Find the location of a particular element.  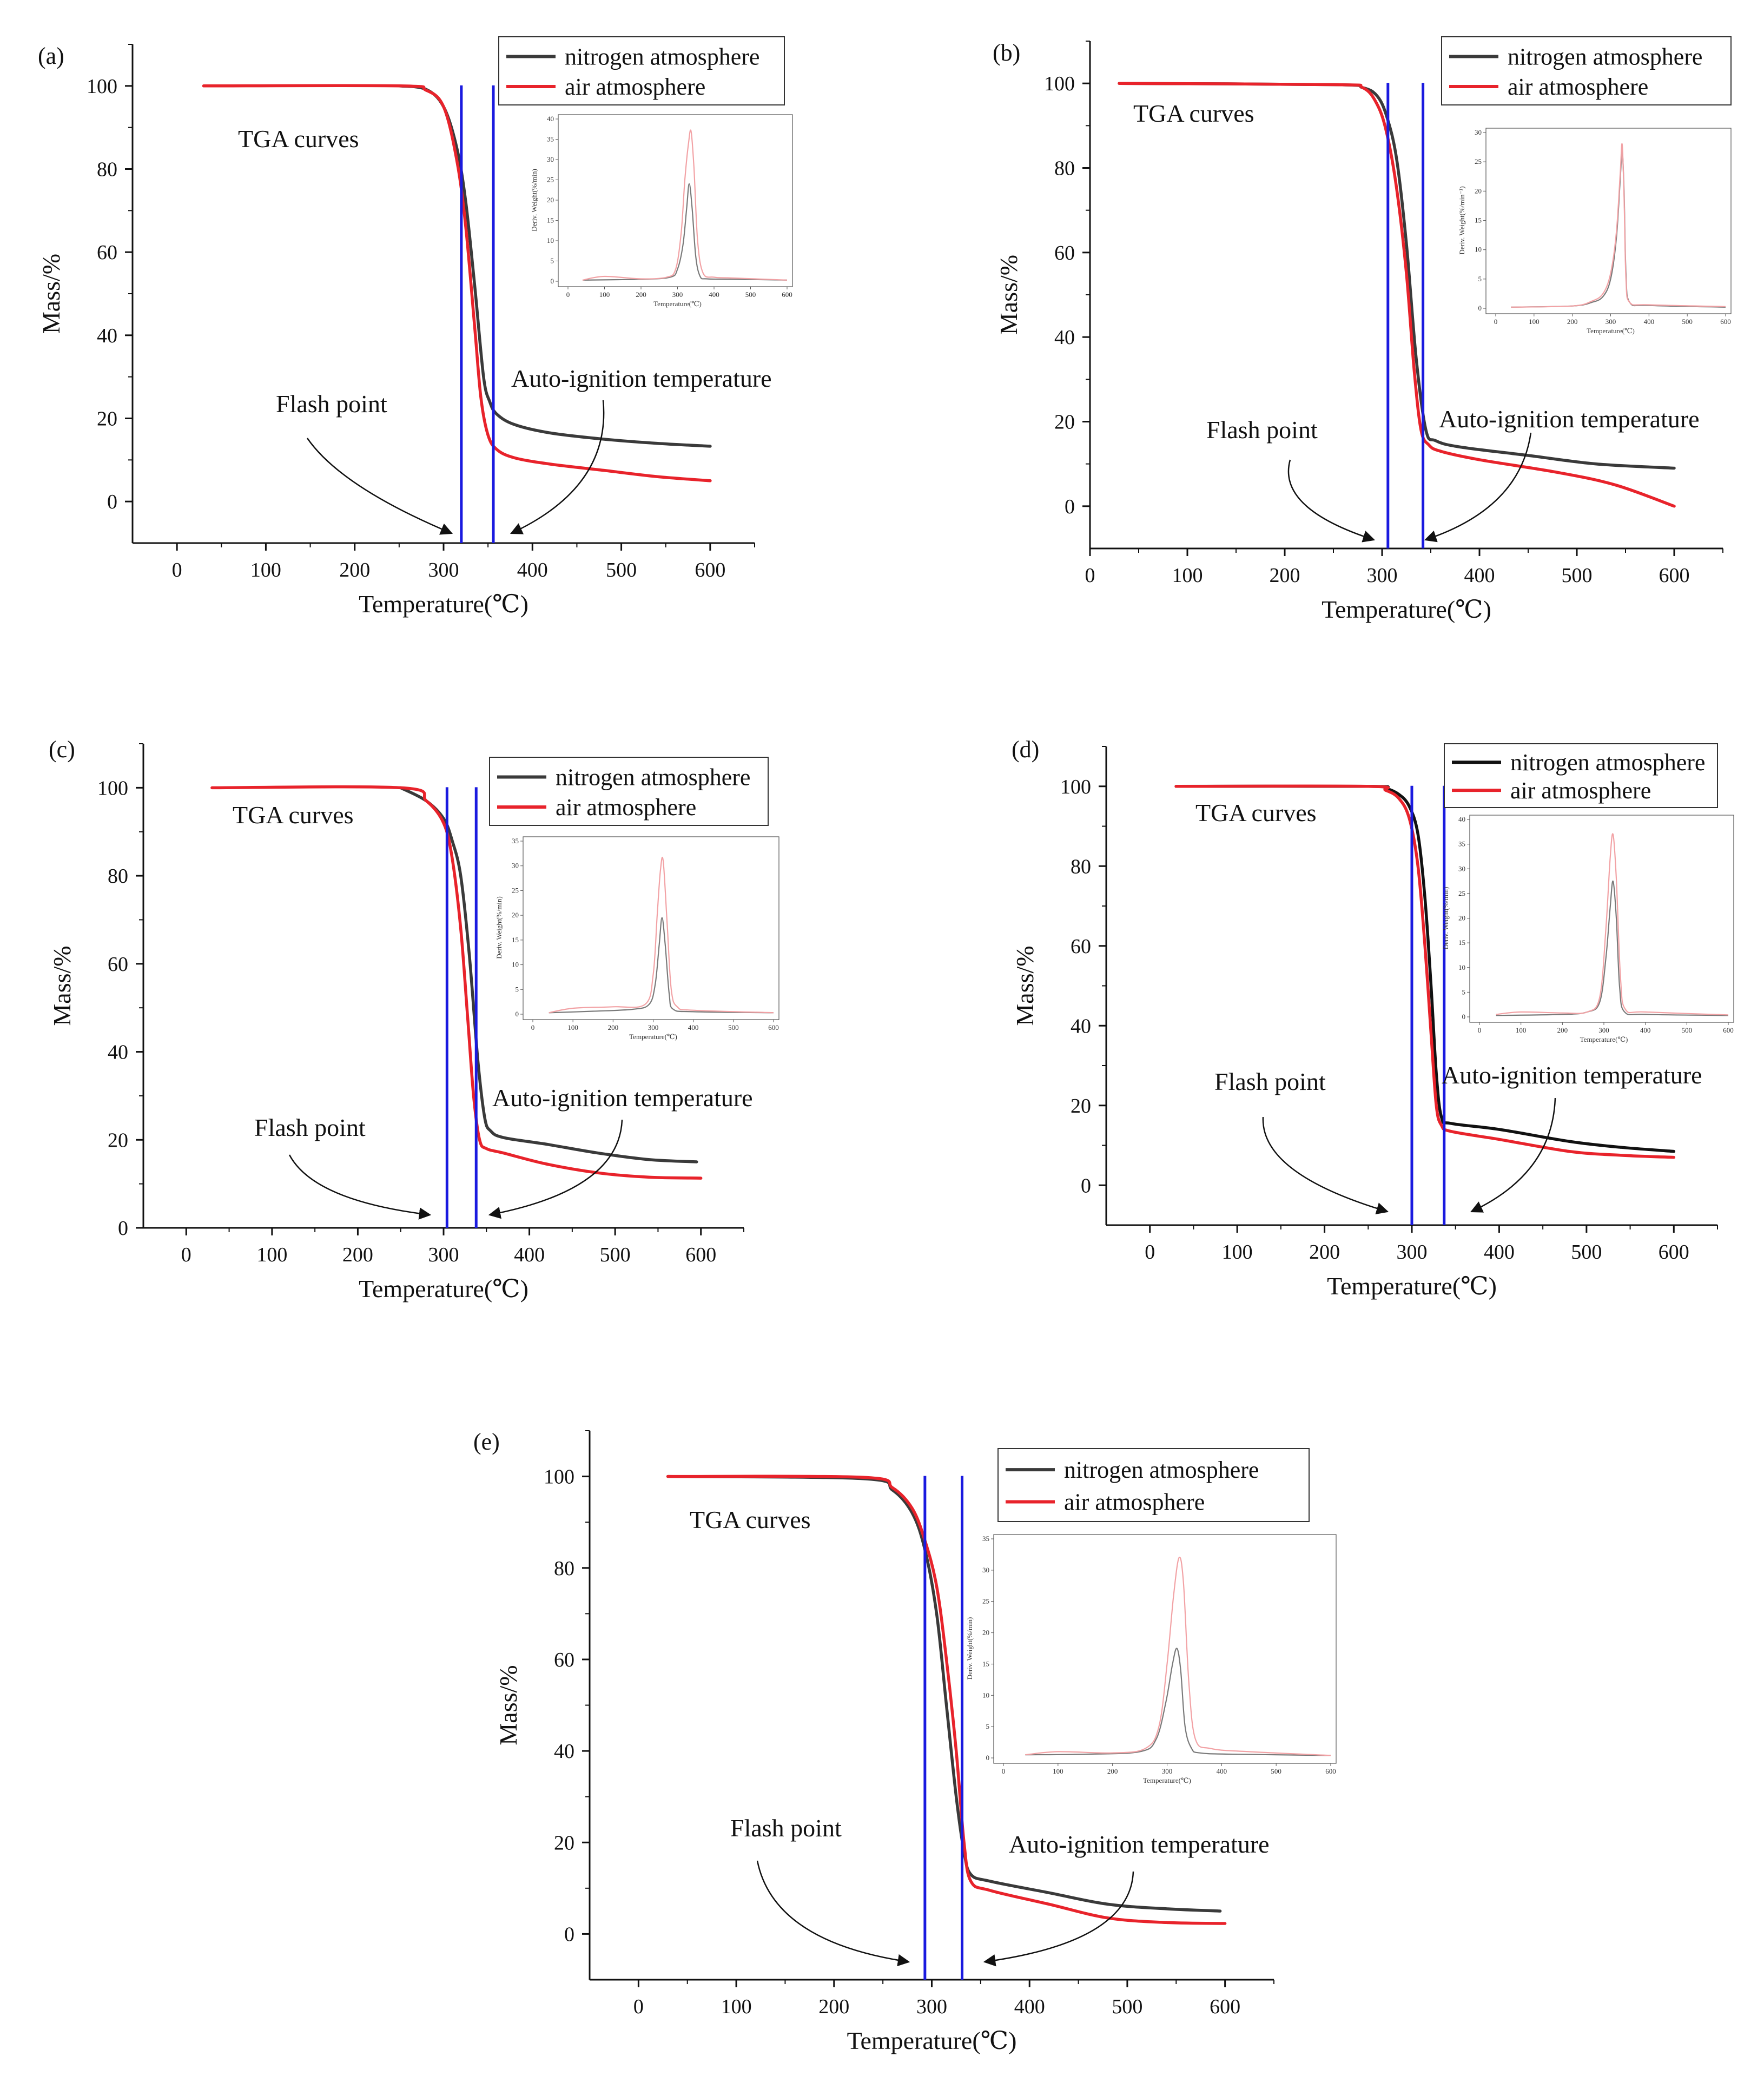

panel-label: (a) is located at coordinates (51, 56).